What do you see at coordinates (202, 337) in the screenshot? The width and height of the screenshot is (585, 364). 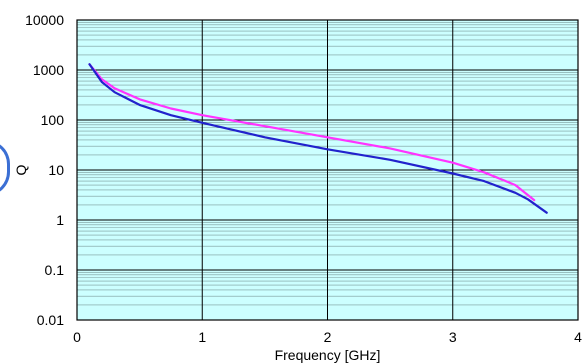 I see `x-tick-label: 1` at bounding box center [202, 337].